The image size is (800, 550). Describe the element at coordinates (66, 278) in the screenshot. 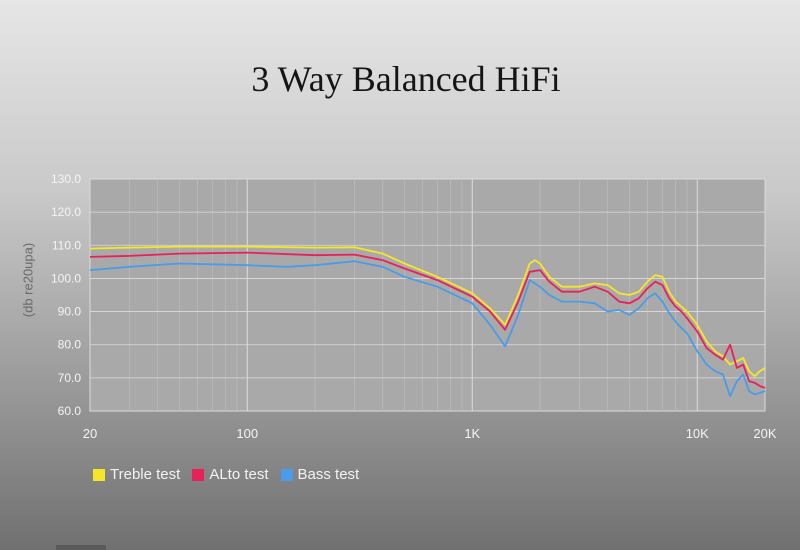

I see `y-tick-label: 100.0` at that location.